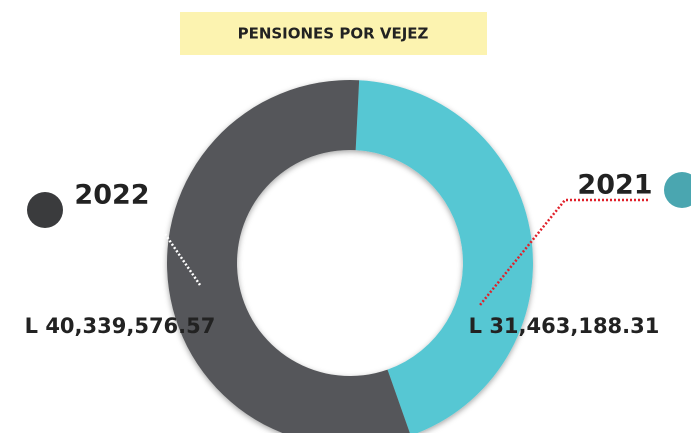  Describe the element at coordinates (614, 185) in the screenshot. I see `category-label: 2021` at that location.